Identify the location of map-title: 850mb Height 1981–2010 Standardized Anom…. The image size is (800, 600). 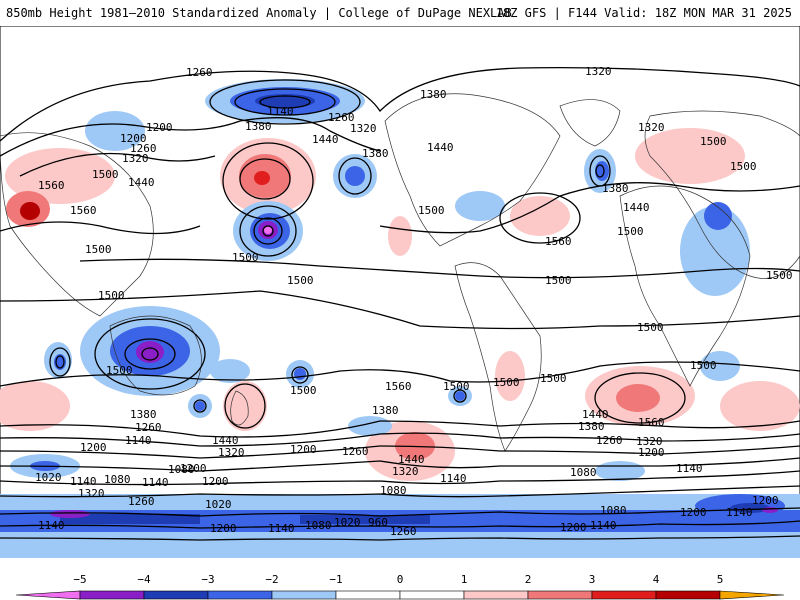
(259, 13).